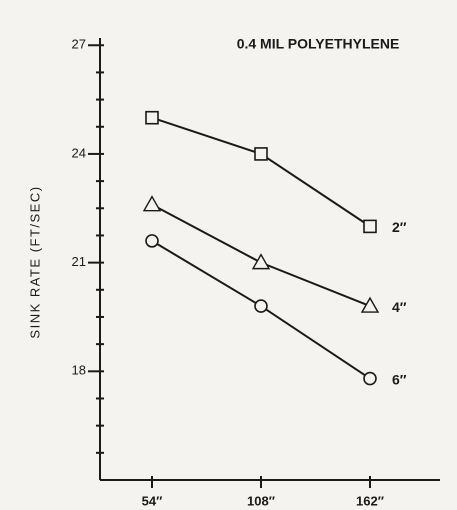 The width and height of the screenshot is (457, 510). I want to click on y-tick-label: 27, so click(79, 44).